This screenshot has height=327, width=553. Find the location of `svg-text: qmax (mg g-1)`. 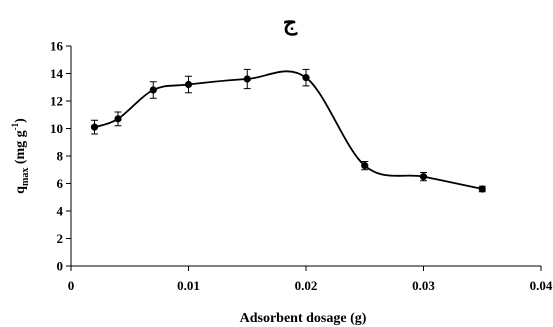

svg-text: qmax (mg g-1) is located at coordinates (20, 156).